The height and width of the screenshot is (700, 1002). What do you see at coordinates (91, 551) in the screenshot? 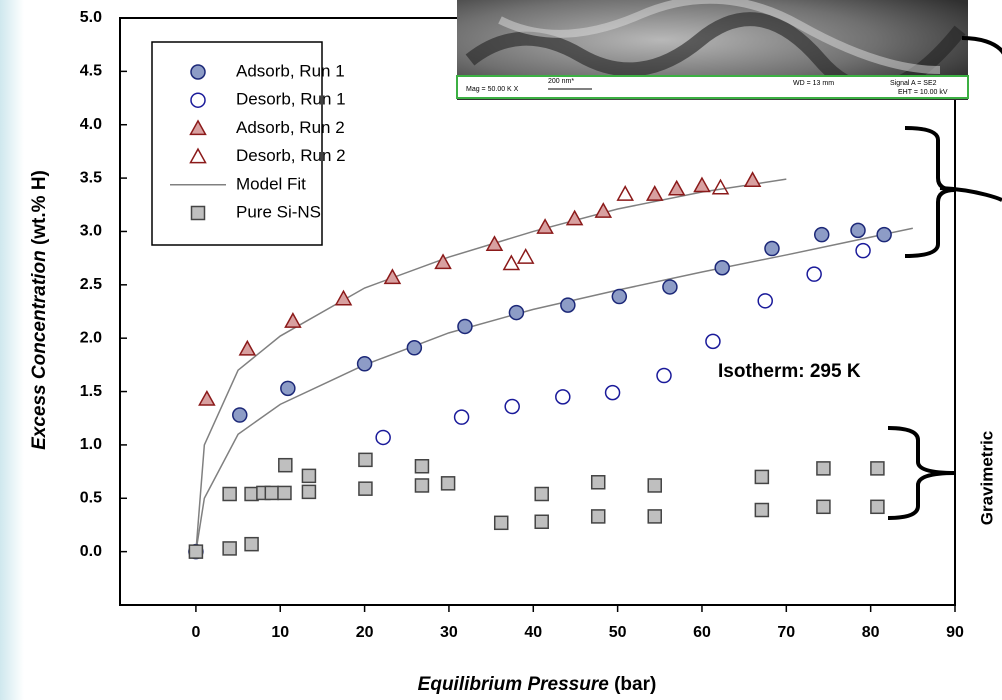
I see `y-tick-label: 0.0` at bounding box center [91, 551].